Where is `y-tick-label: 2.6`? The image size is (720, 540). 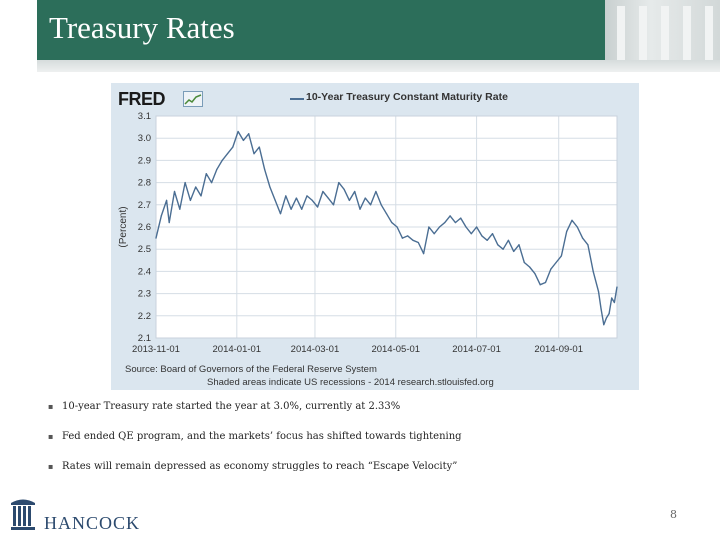
y-tick-label: 2.6 is located at coordinates (144, 227).